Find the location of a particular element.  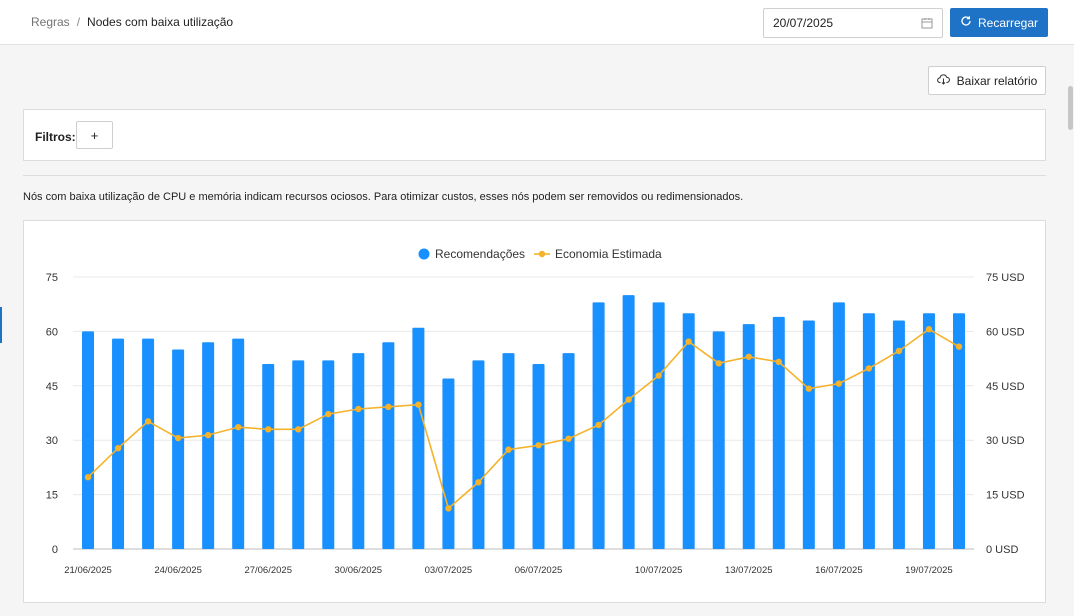

x-tick-label: 03/07/2025 is located at coordinates (449, 570).